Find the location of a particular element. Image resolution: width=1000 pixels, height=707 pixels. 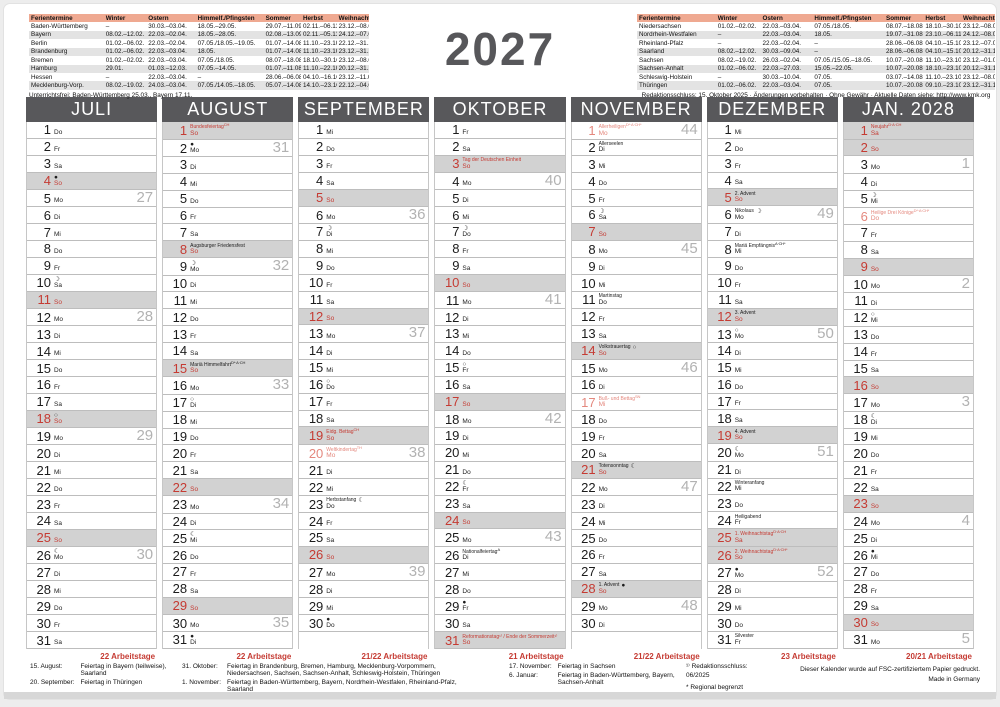

ferien-cell: – is located at coordinates (738, 35).